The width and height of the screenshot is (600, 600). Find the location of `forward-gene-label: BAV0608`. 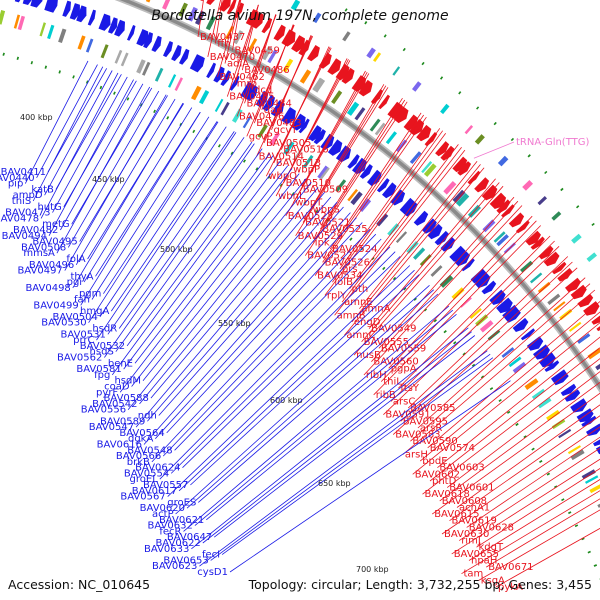

forward-gene-label: BAV0608 is located at coordinates (464, 501).